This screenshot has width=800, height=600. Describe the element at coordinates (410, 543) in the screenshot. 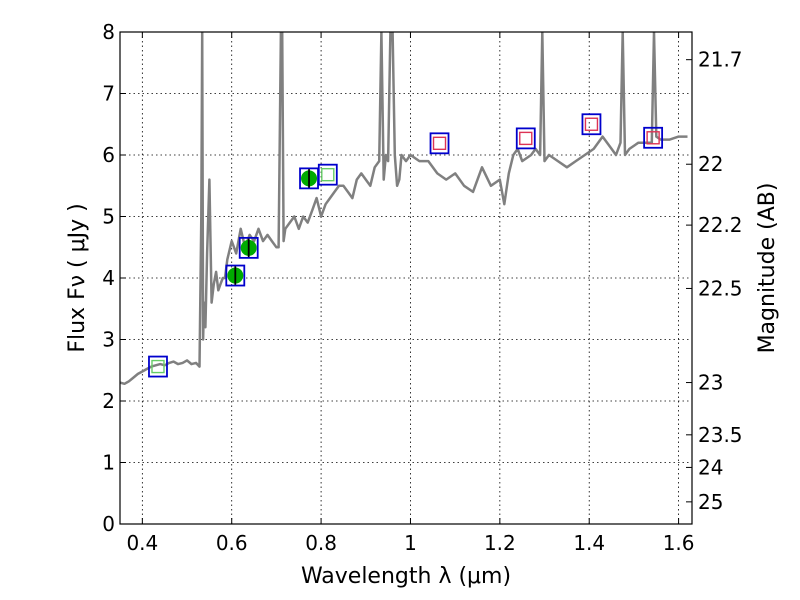

I see `x-tick-label: 1` at that location.